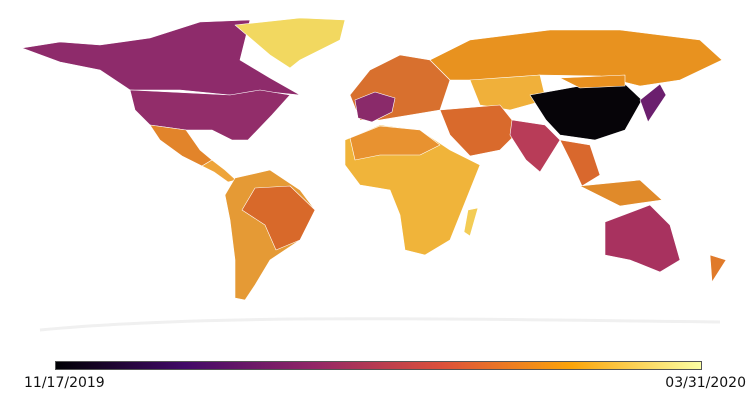  Describe the element at coordinates (580, 163) in the screenshot. I see `region-southeast-asia` at that location.